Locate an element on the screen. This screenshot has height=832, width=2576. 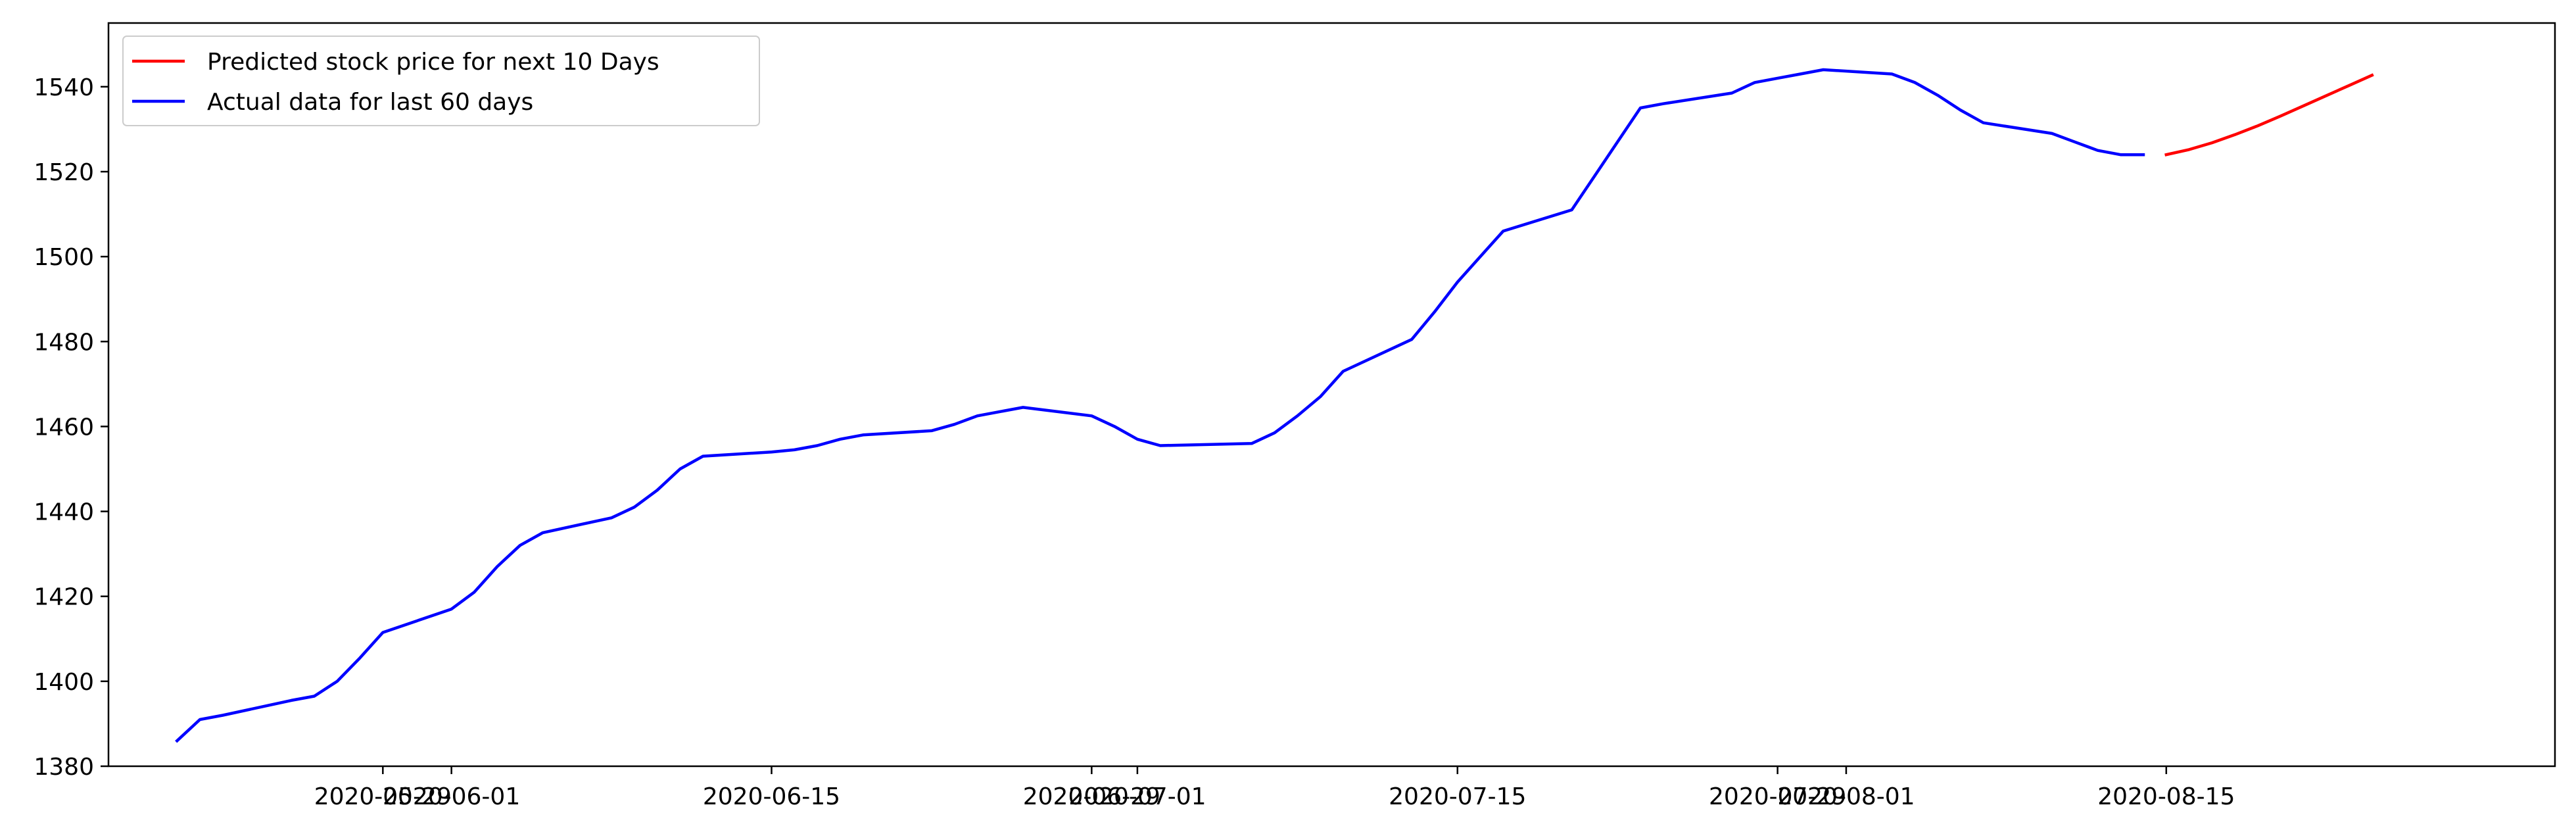
y-tick-label: 1500 is located at coordinates (64, 257).